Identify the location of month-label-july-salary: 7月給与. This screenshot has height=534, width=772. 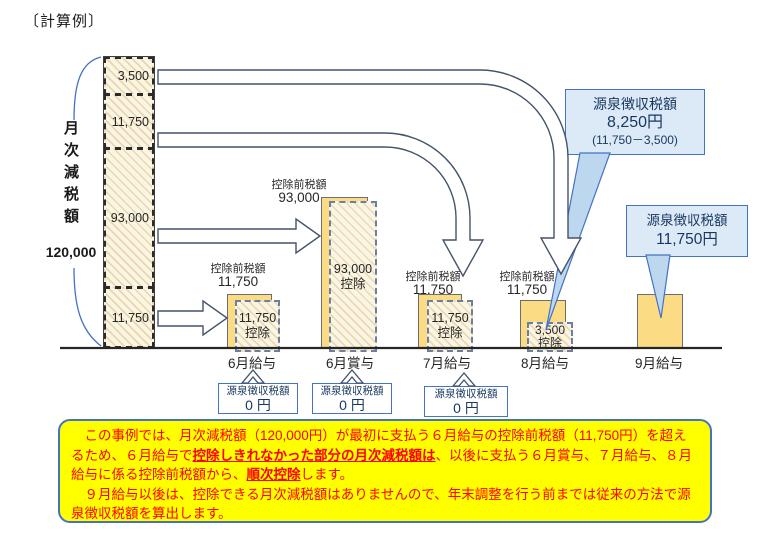
(446, 363).